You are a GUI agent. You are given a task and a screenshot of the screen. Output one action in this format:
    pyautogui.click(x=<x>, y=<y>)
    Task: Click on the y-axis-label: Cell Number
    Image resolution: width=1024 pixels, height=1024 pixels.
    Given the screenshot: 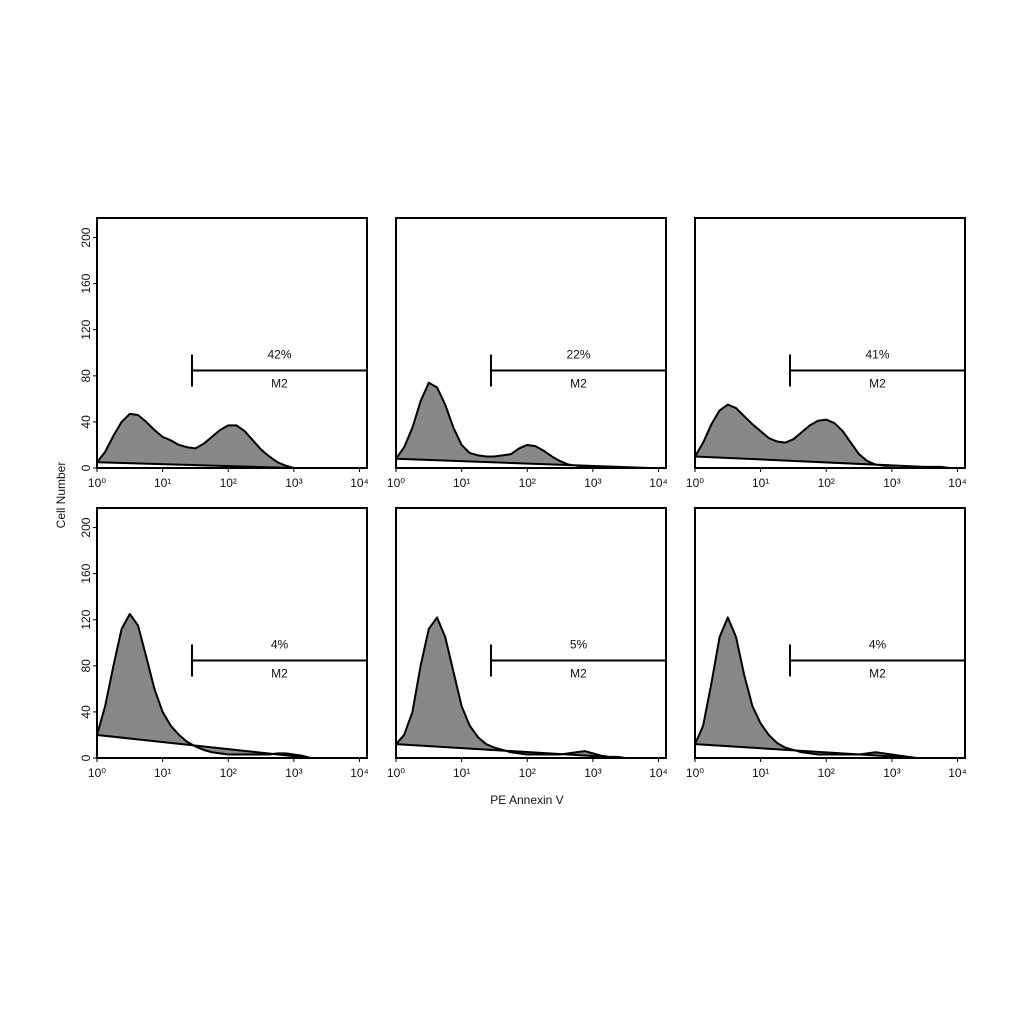 What is the action you would take?
    pyautogui.click(x=61, y=495)
    